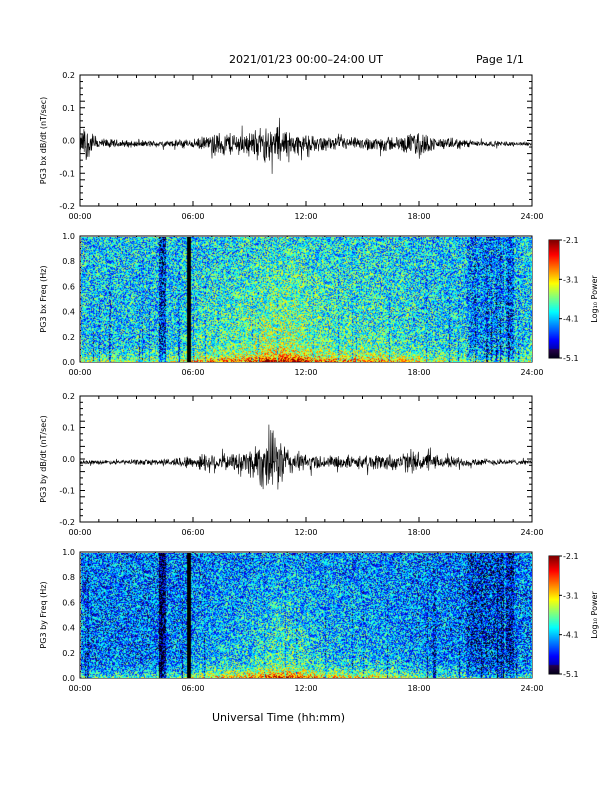 The height and width of the screenshot is (792, 612). Describe the element at coordinates (554, 299) in the screenshot. I see `bx-colorbar` at that location.